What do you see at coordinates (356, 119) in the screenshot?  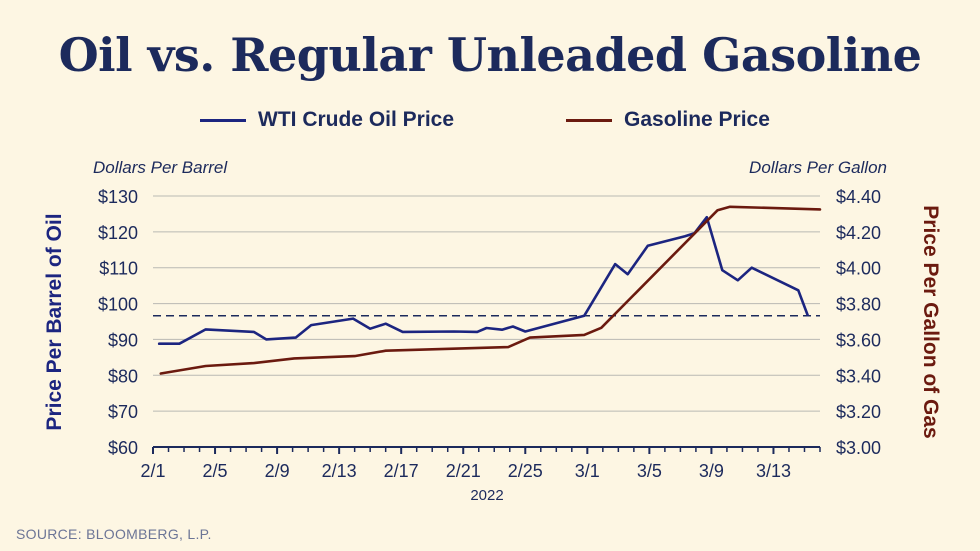 I see `legend-label-oil: WTI Crude Oil Price` at bounding box center [356, 119].